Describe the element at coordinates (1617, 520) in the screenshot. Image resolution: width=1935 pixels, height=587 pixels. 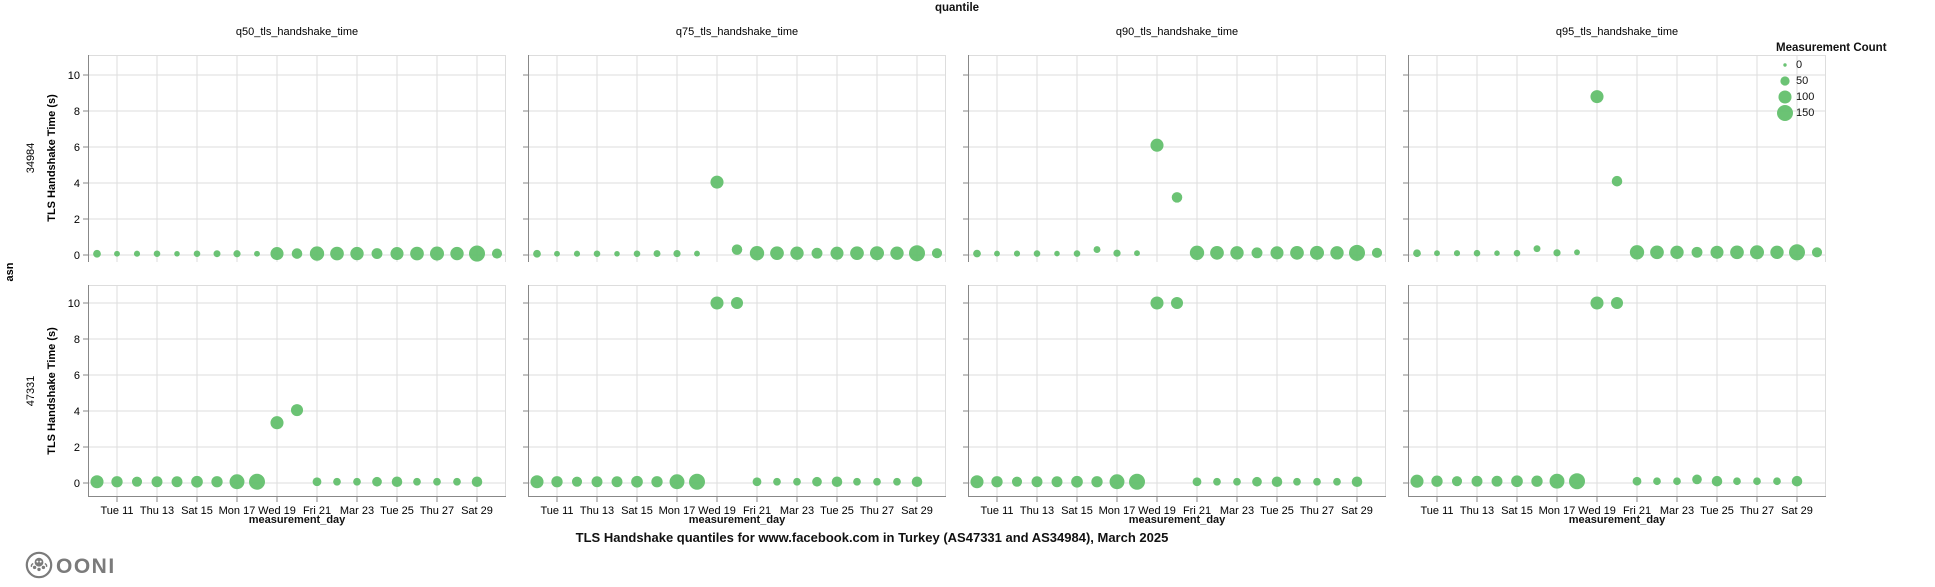
I see `x-axis-title-4: measurement_day` at that location.